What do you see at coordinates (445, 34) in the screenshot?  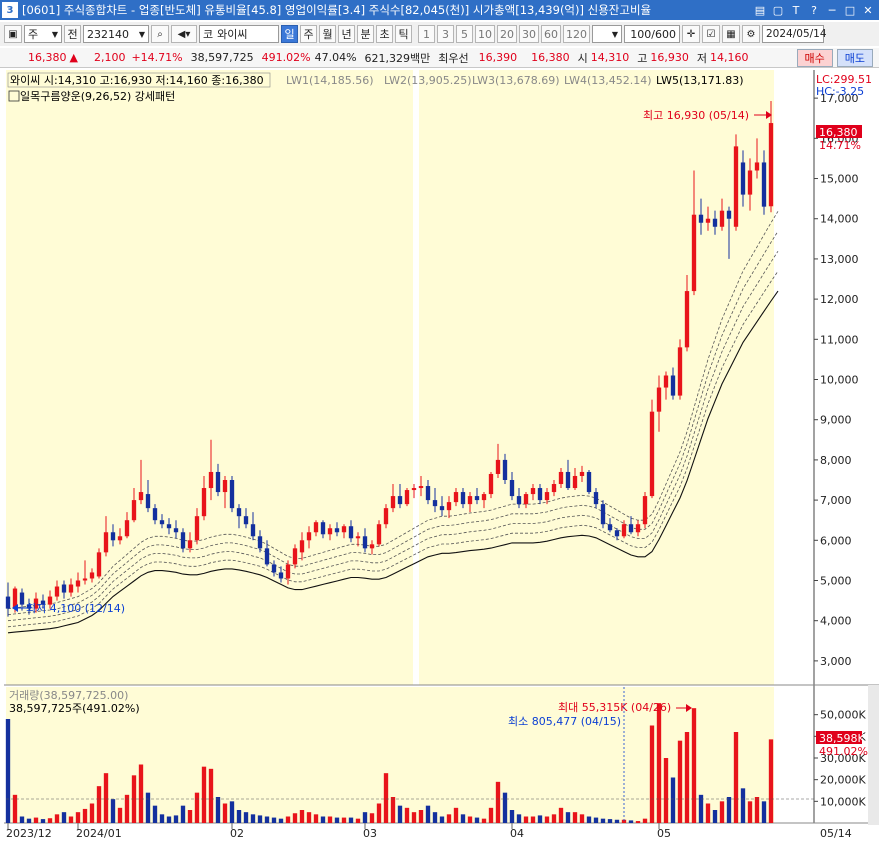 I see `interval-3-button: 3` at bounding box center [445, 34].